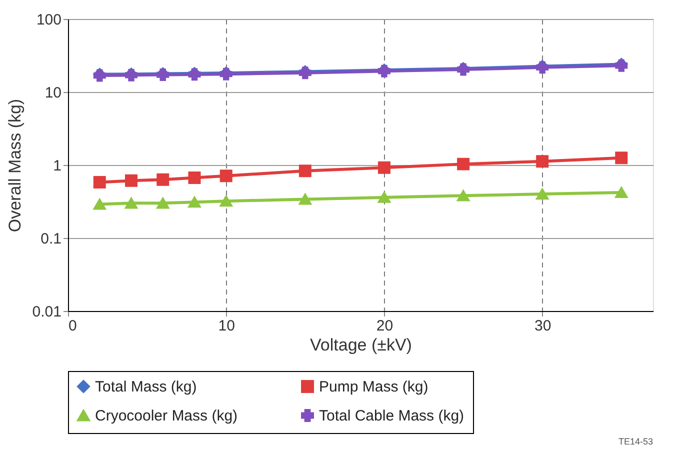 This screenshot has width=686, height=471. What do you see at coordinates (146, 387) in the screenshot?
I see `legend-label: Total Mass (kg)` at bounding box center [146, 387].